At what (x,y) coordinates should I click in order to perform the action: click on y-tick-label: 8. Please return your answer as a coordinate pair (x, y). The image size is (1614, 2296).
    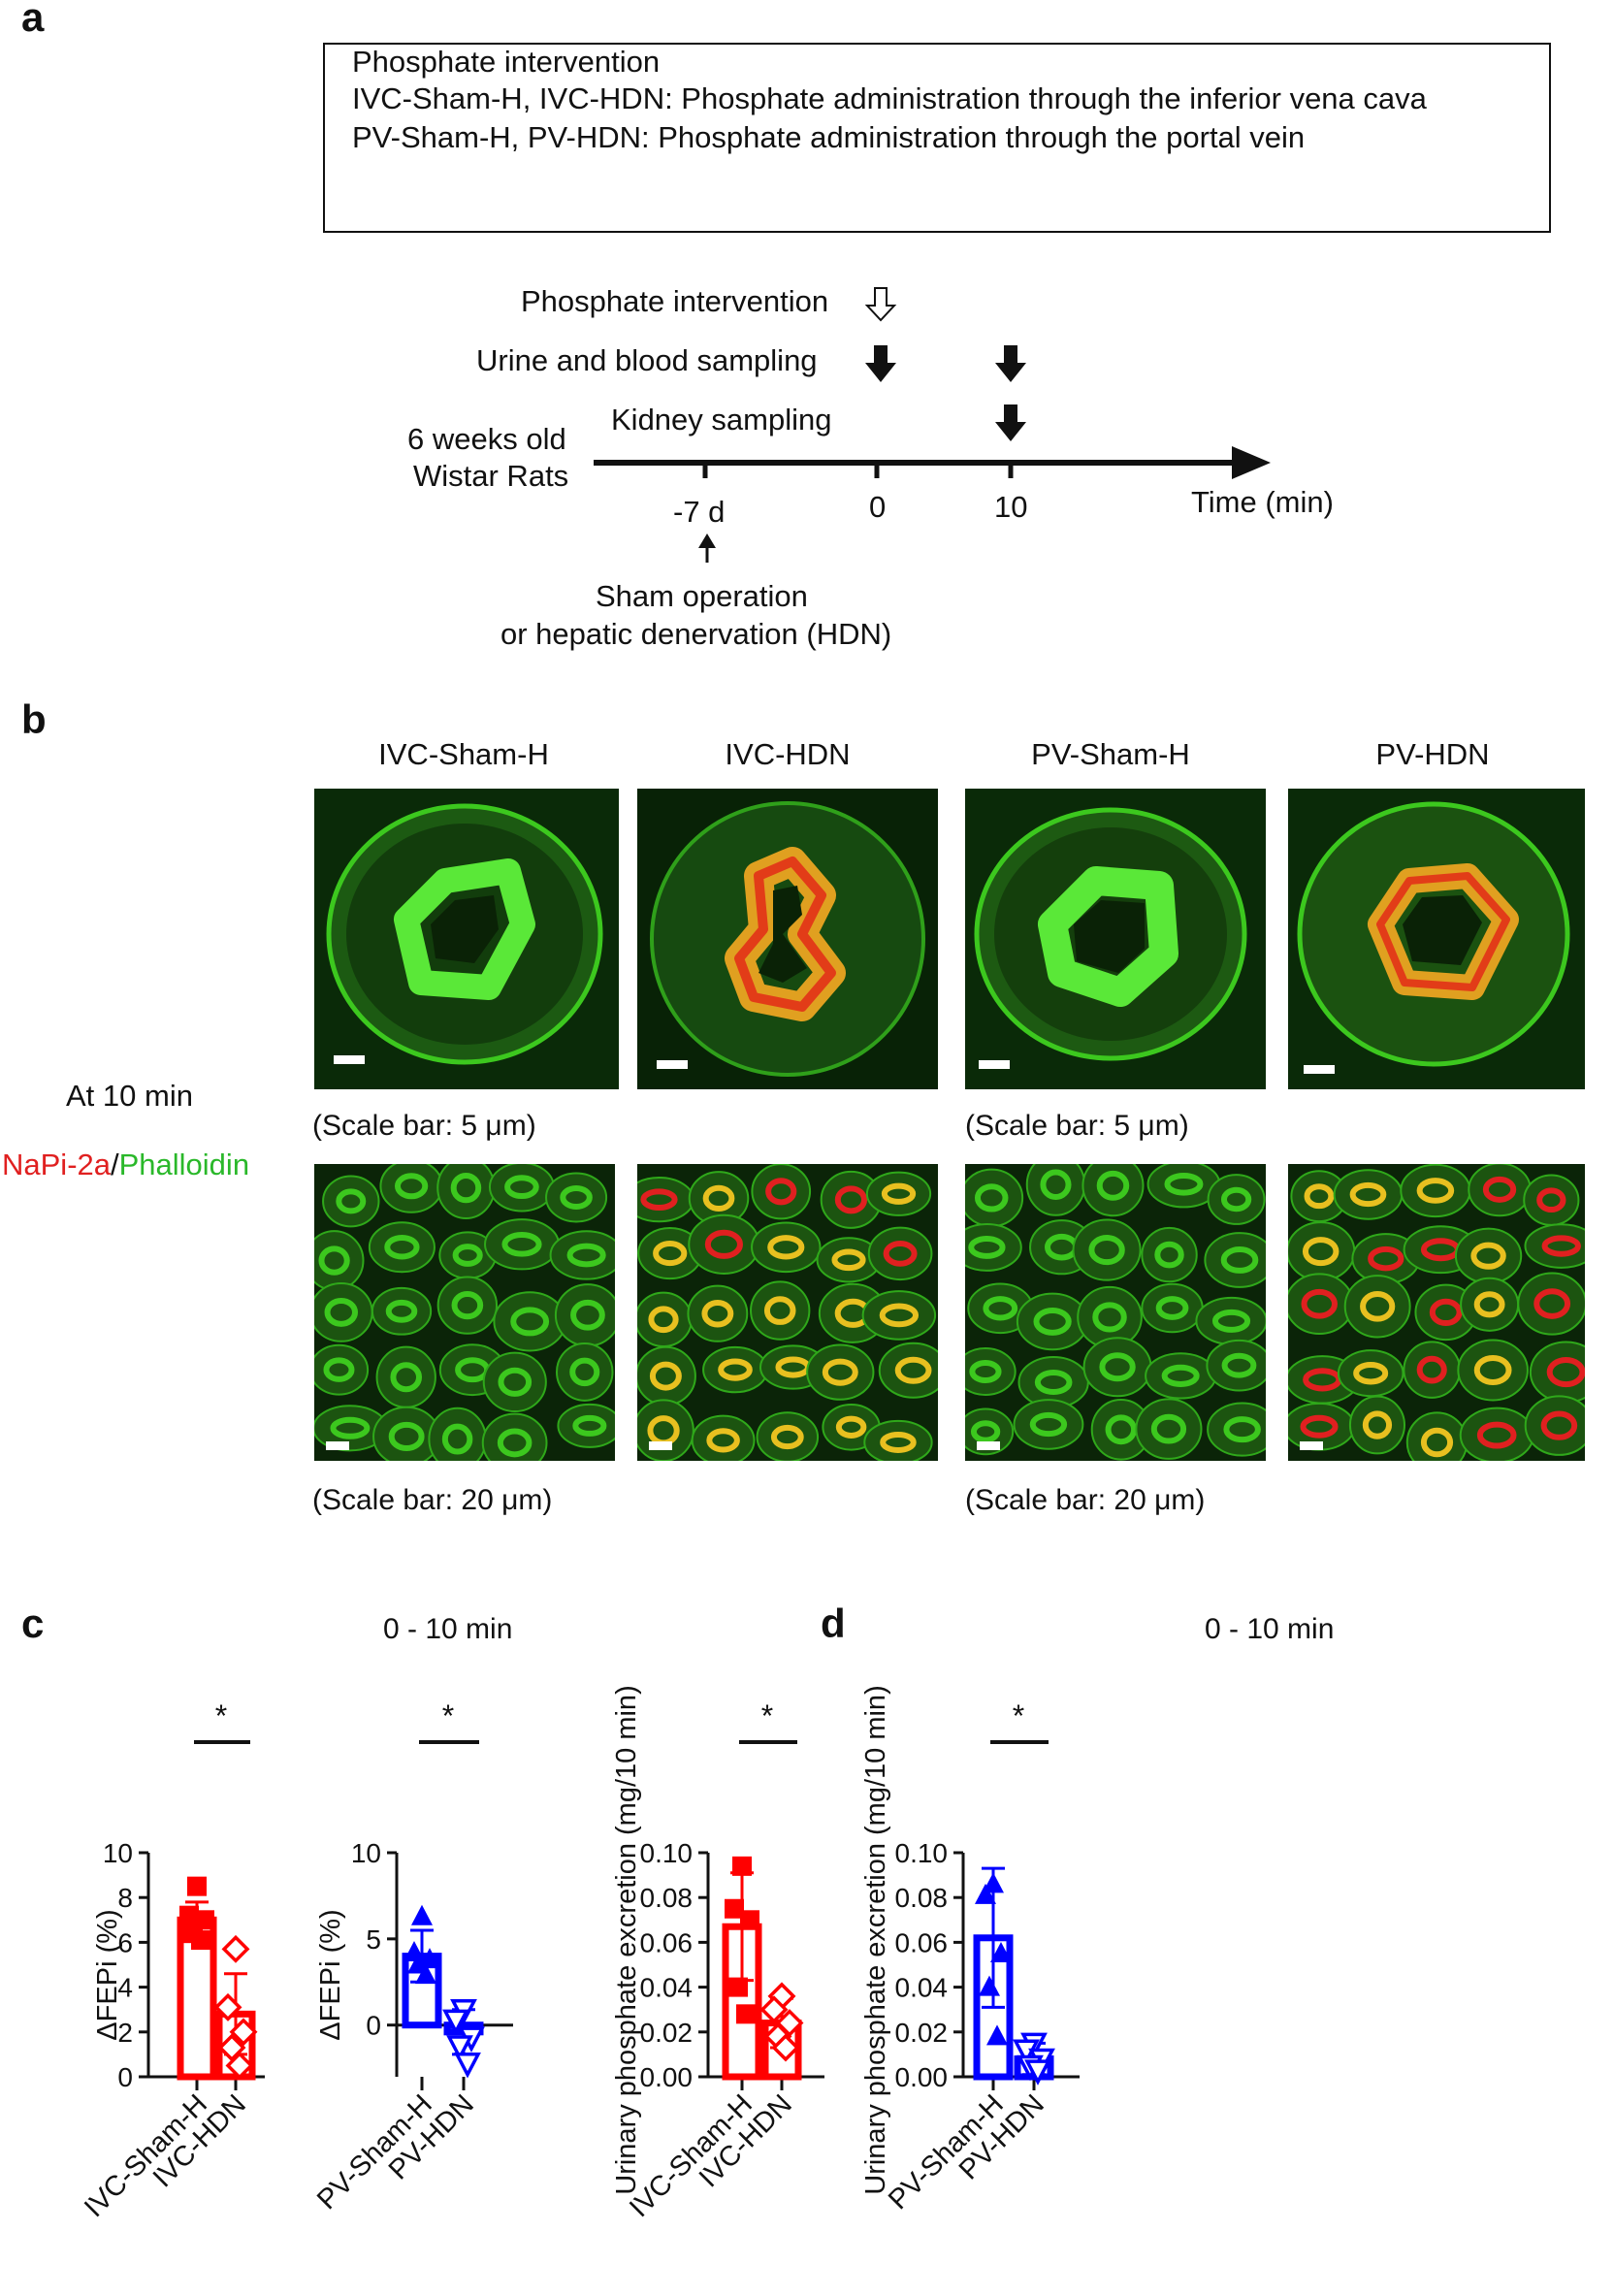
    Looking at the image, I should click on (125, 1898).